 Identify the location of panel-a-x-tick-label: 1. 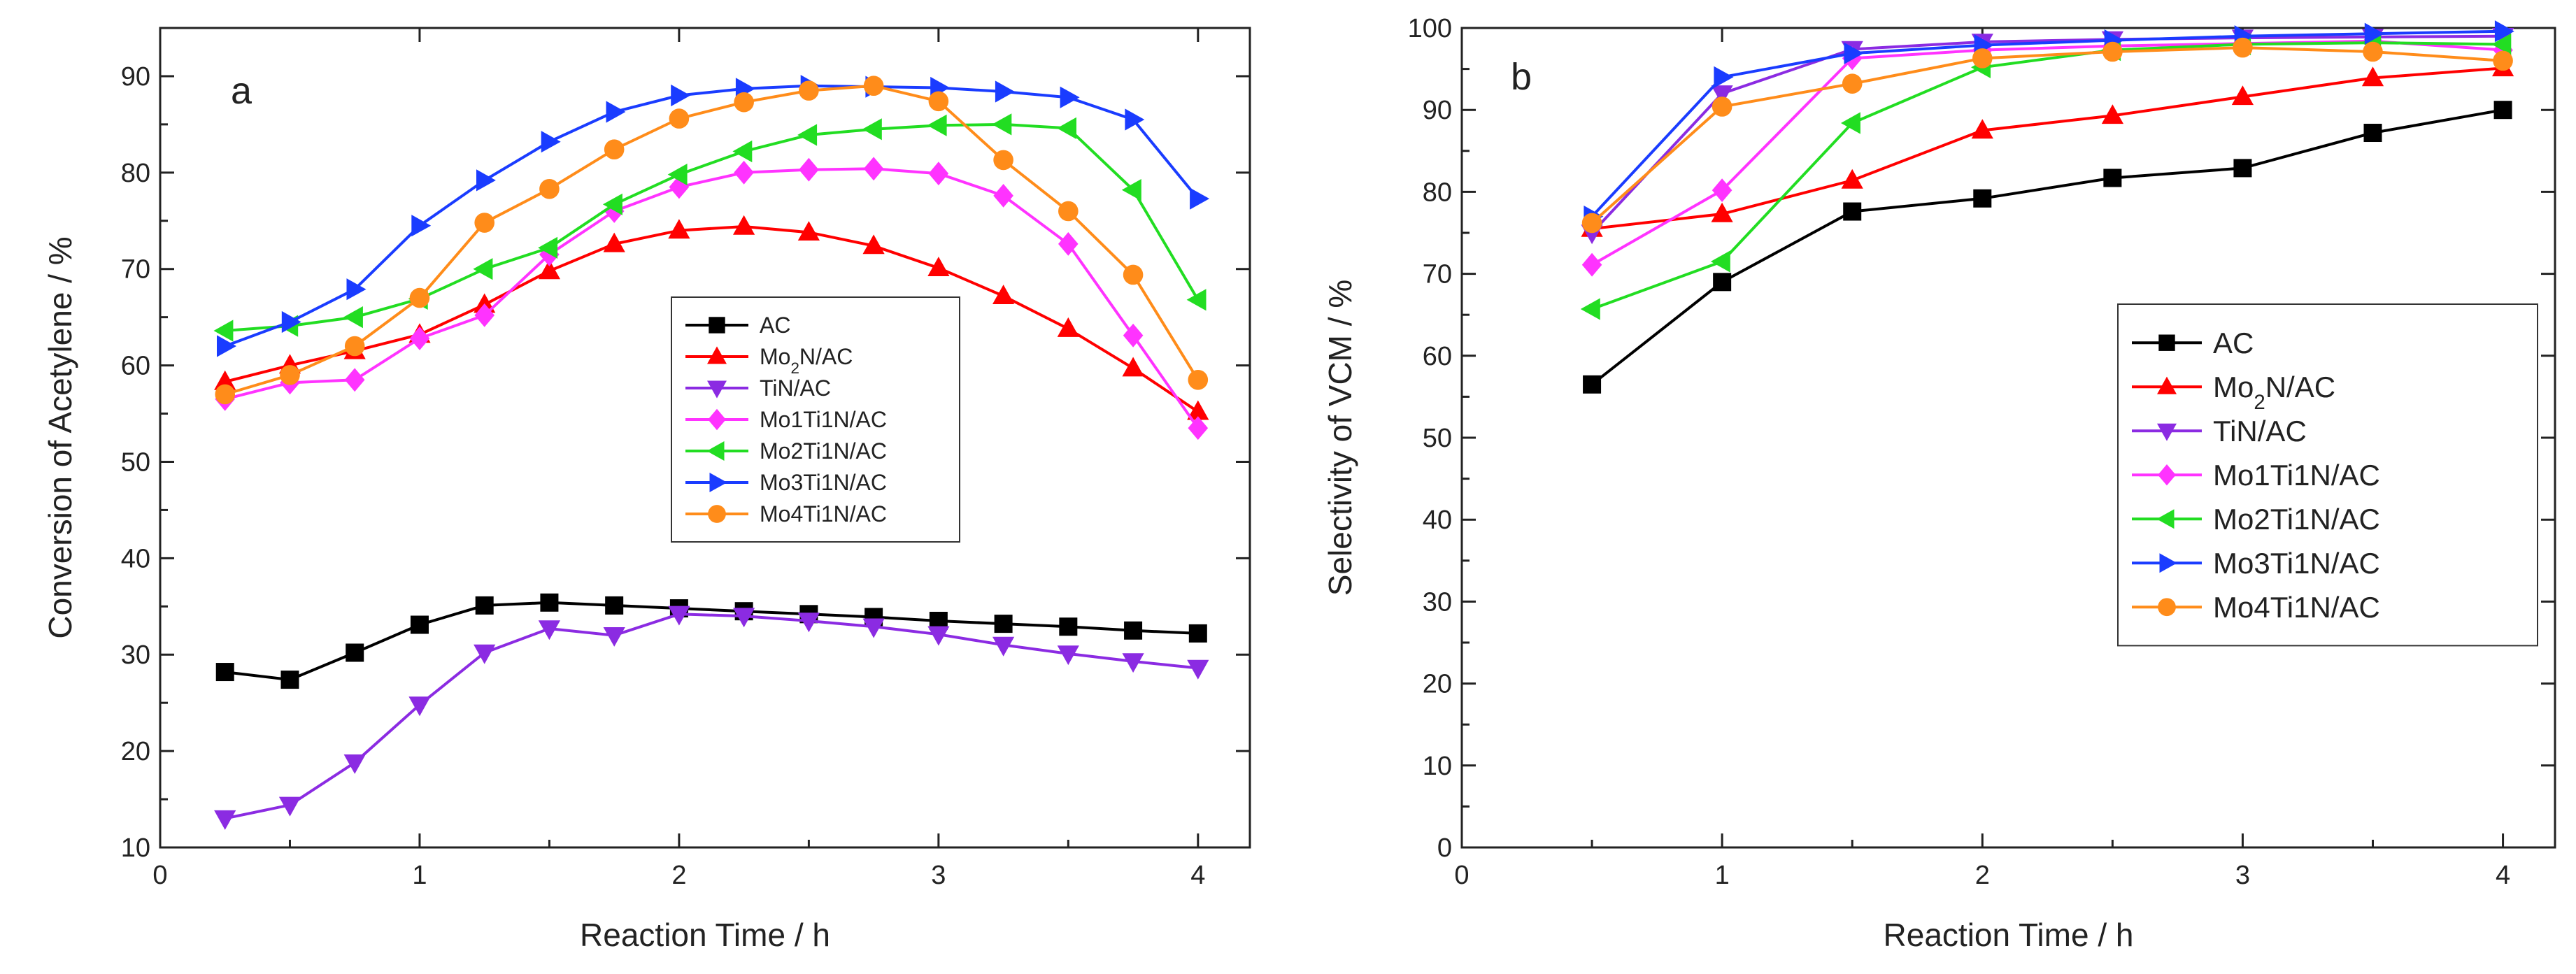
(419, 875).